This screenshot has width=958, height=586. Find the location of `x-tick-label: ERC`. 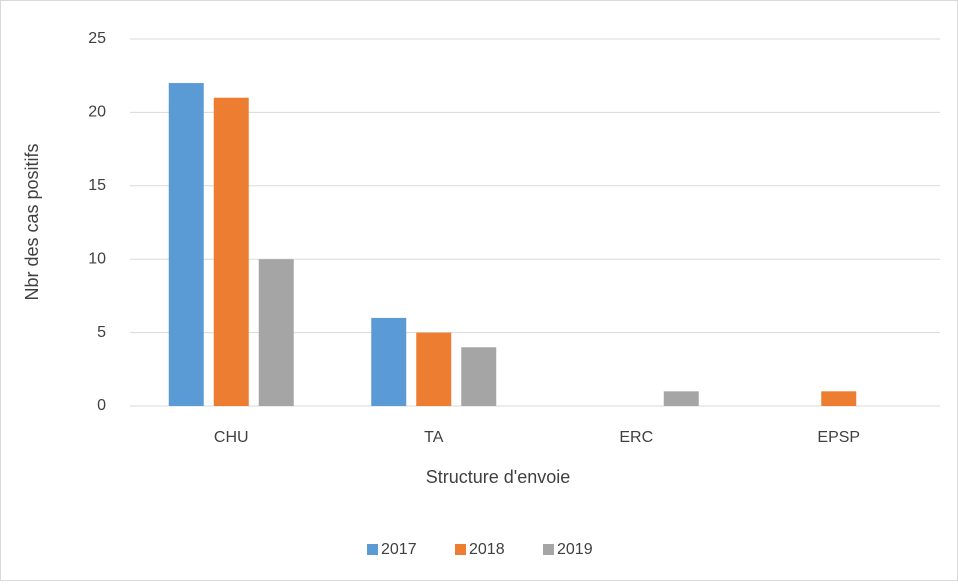

x-tick-label: ERC is located at coordinates (636, 437).